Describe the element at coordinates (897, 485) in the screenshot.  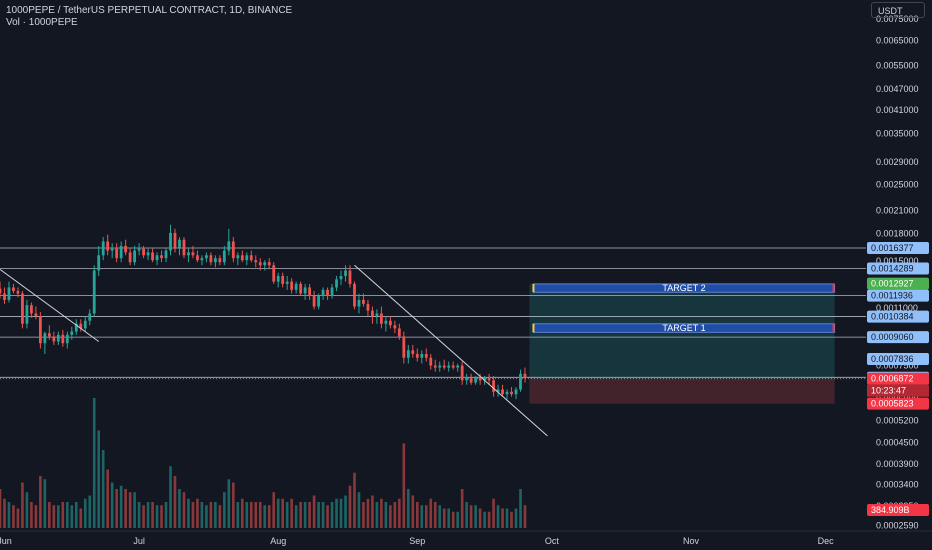
I see `price-tick-label: 0.0003400` at that location.